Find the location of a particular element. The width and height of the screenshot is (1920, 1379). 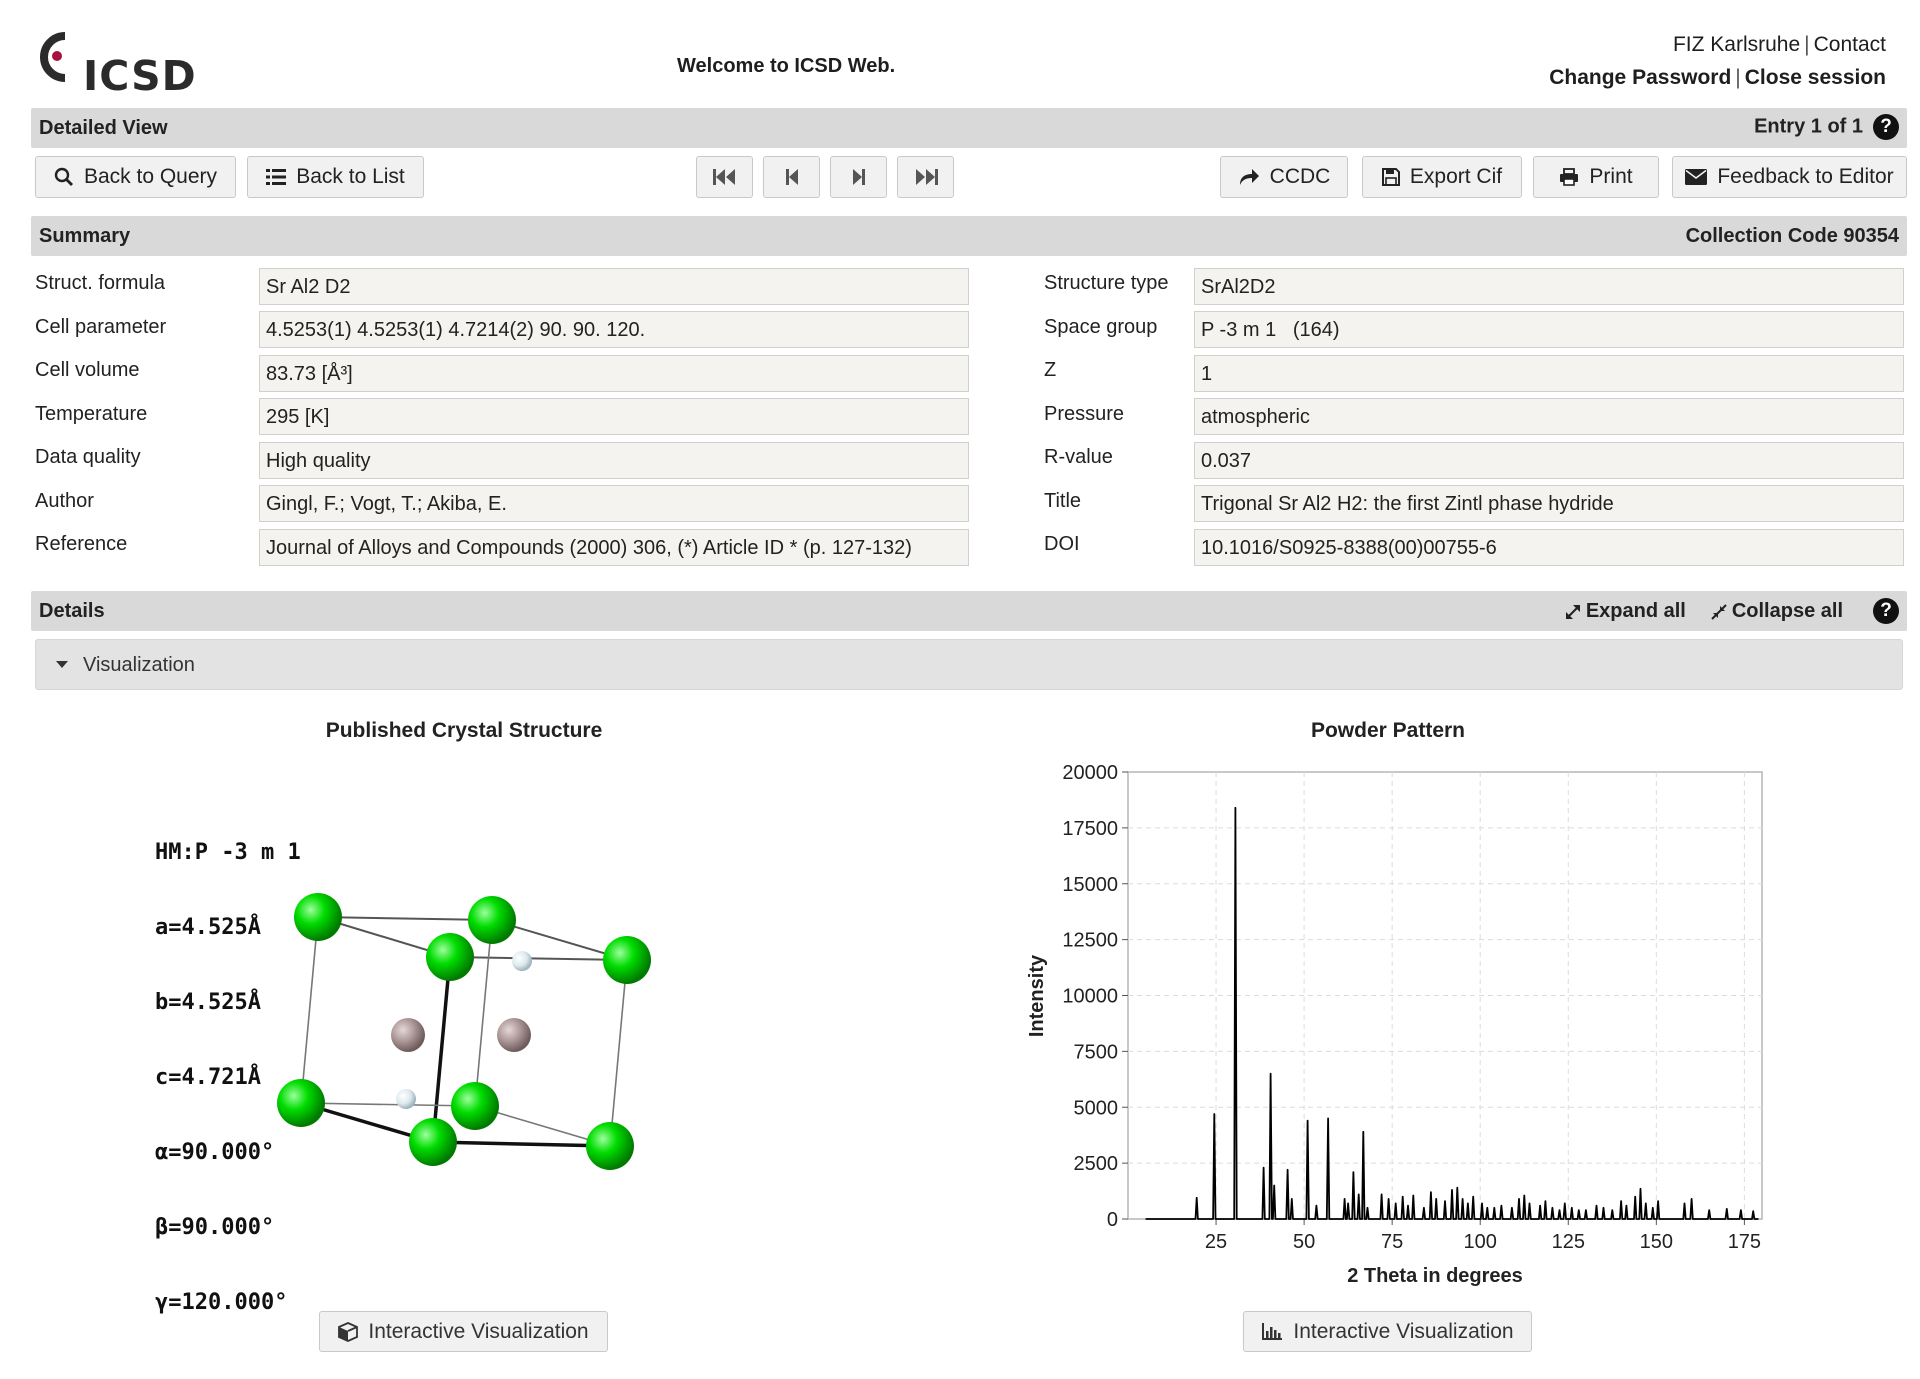

cell-volume-label: Cell volume is located at coordinates (87, 370).